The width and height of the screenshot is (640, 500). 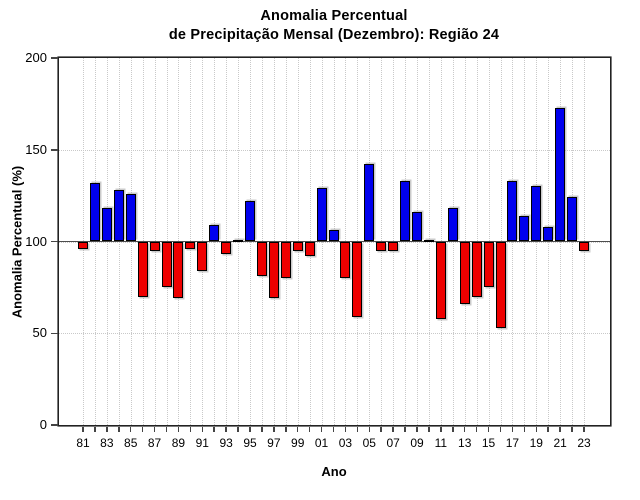 I want to click on x-tick-label: 85, so click(x=131, y=443).